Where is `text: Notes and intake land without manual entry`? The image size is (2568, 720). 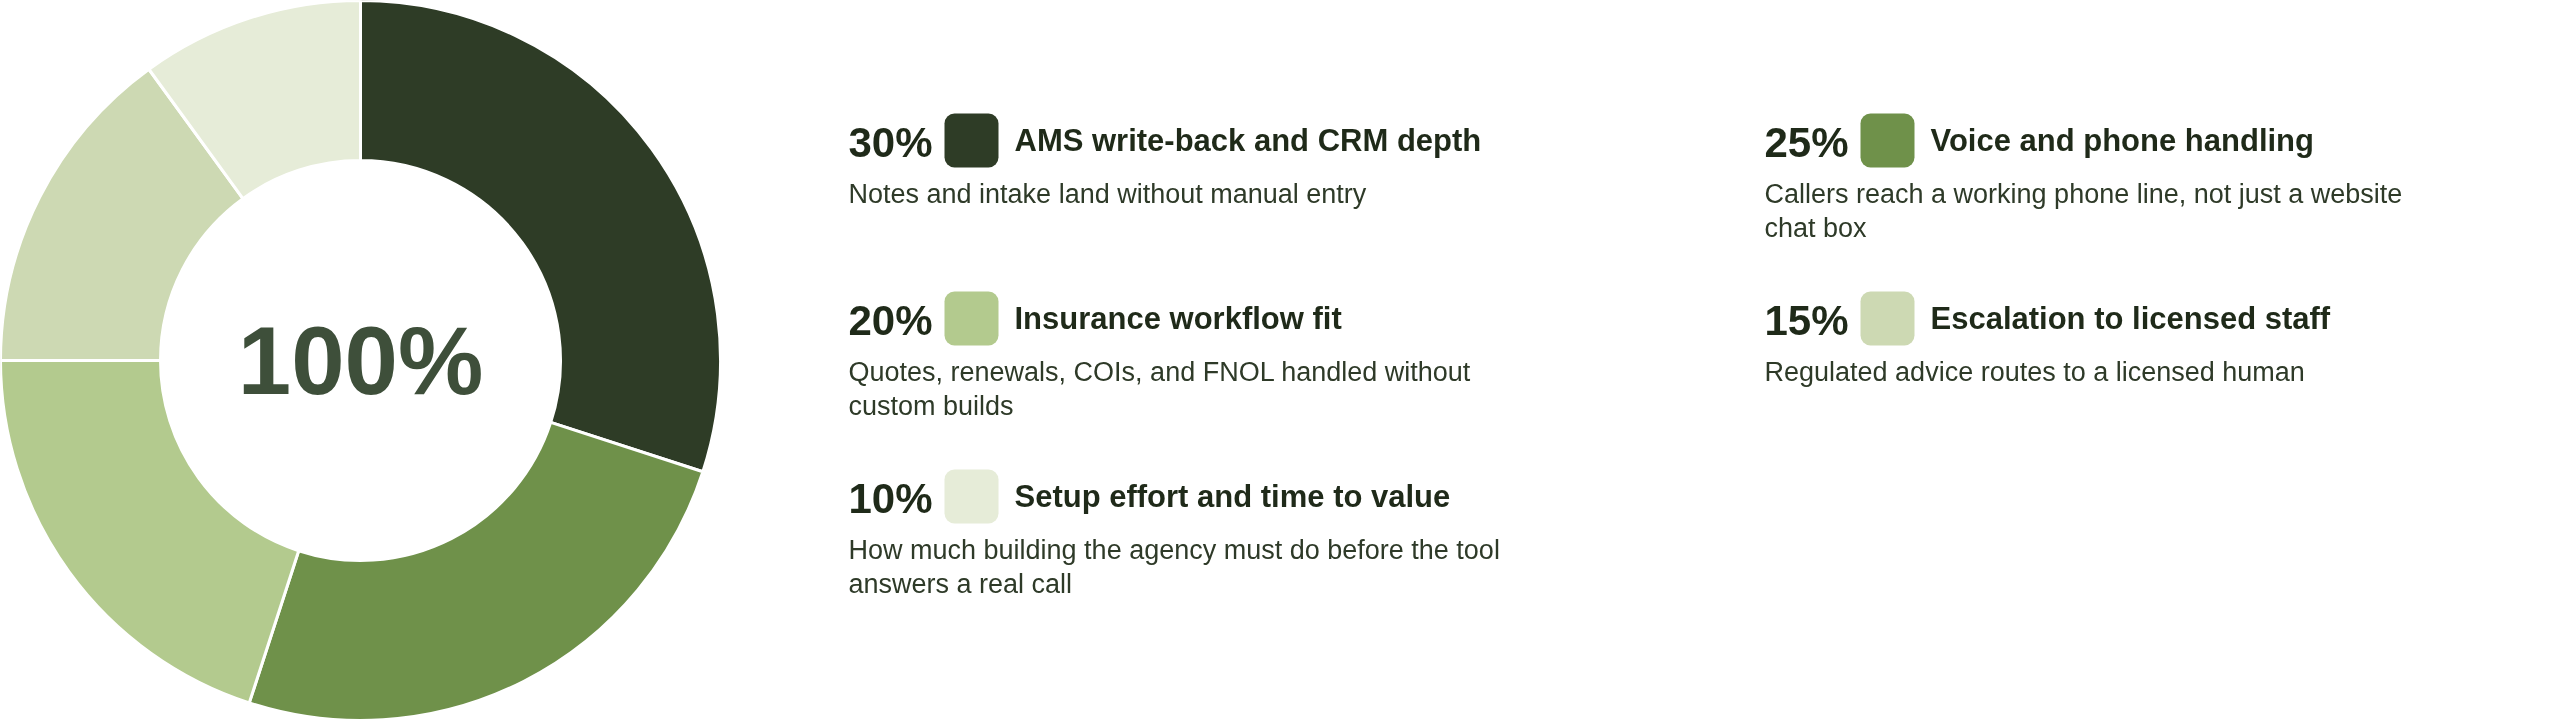 text: Notes and intake land without manual entry is located at coordinates (1107, 193).